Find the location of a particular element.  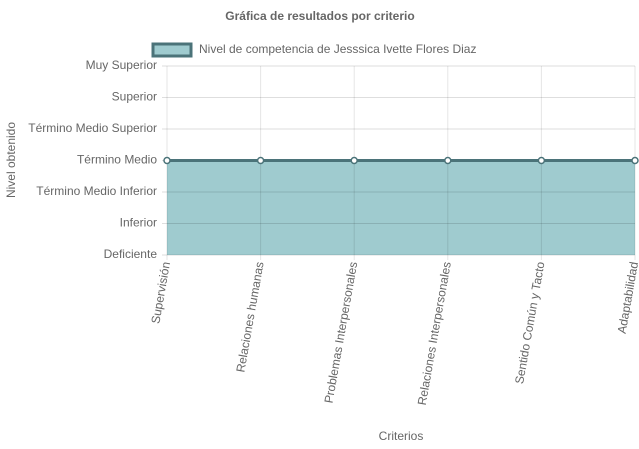

y-tick-label: Término Medio Superior is located at coordinates (92, 128).